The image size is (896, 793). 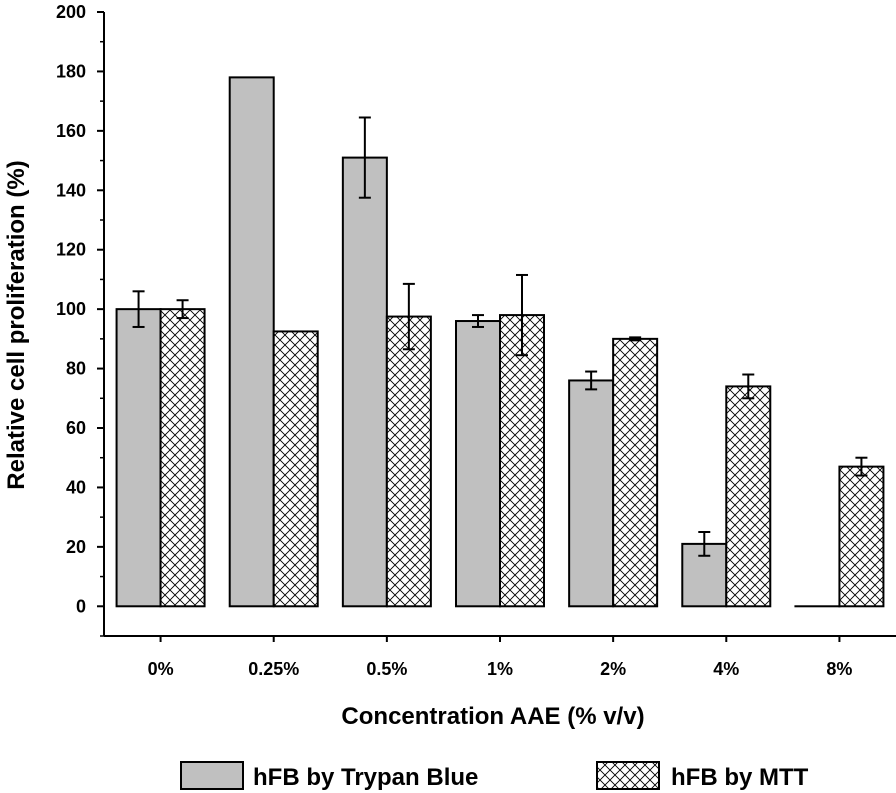 I want to click on legend-label-trypan-blue: hFB by Trypan Blue, so click(x=365, y=777).